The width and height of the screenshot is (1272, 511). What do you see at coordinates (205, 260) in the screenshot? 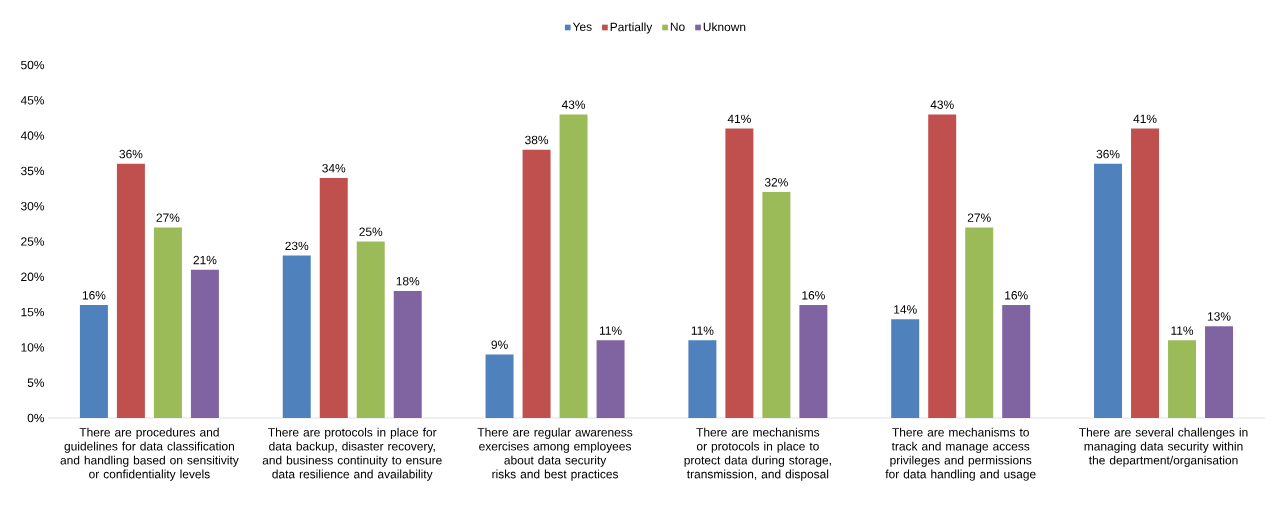
I see `data-label: 21%` at bounding box center [205, 260].